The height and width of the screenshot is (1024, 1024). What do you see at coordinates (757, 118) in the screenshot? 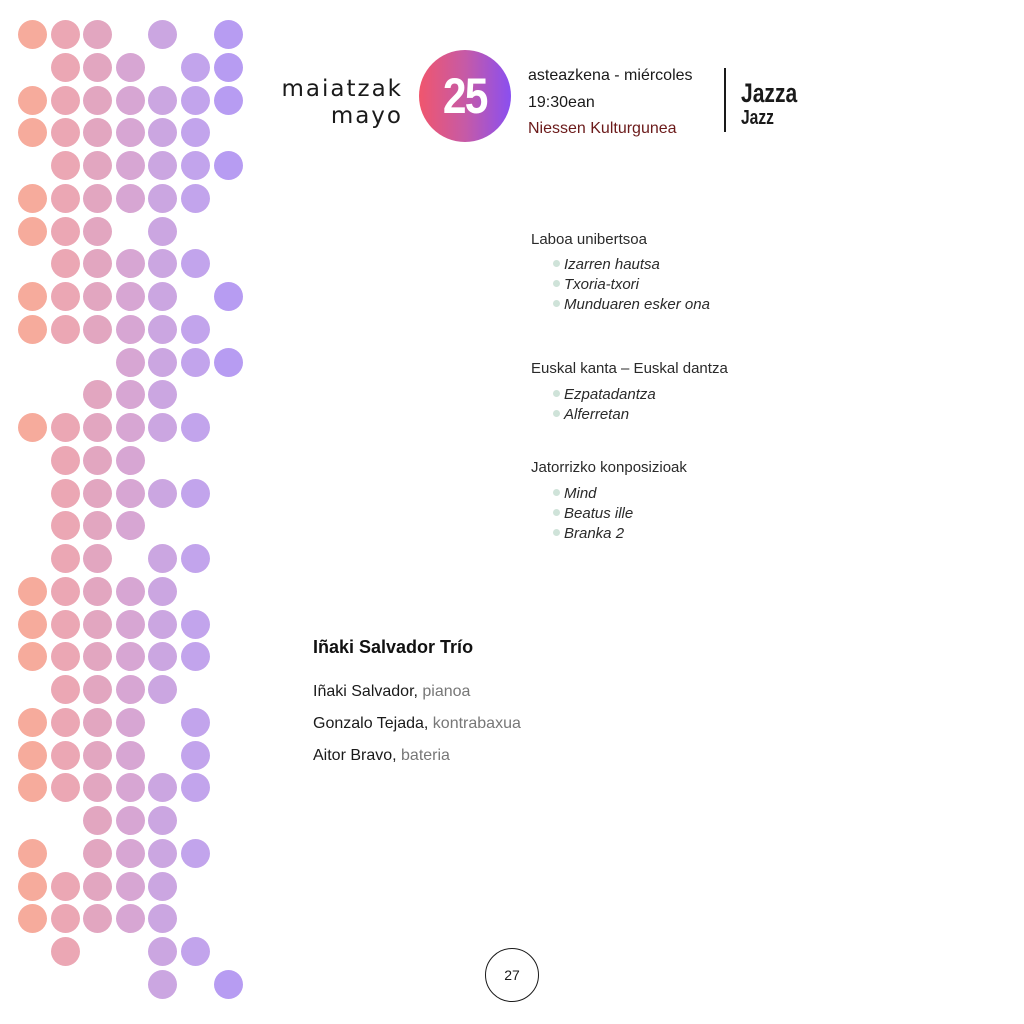
I see `genre-spanish: Jazz` at bounding box center [757, 118].